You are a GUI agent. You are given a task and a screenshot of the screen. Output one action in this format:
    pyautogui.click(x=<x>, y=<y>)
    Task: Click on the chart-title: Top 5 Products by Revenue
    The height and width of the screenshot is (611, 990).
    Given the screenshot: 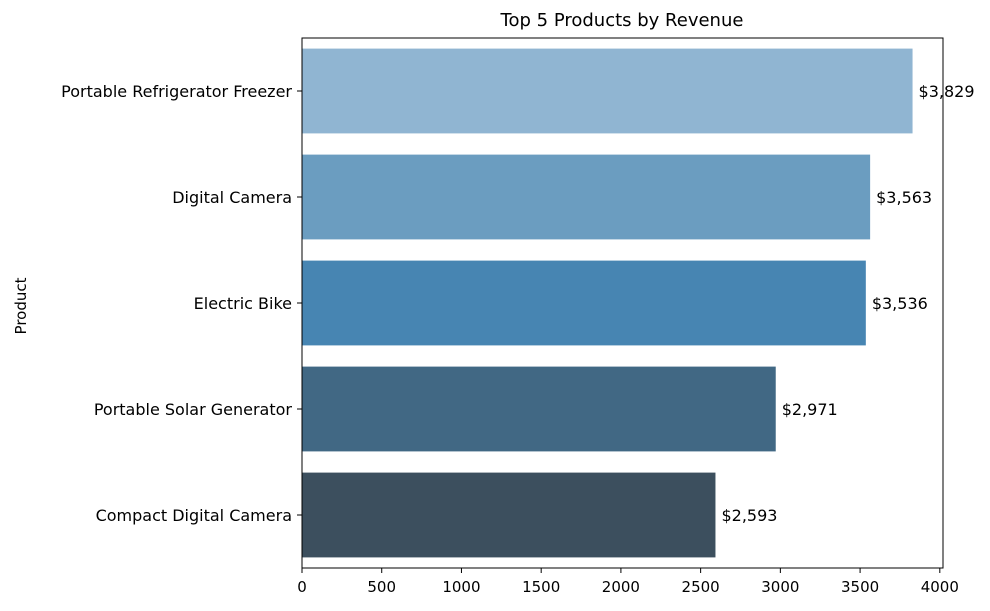 What is the action you would take?
    pyautogui.click(x=622, y=20)
    